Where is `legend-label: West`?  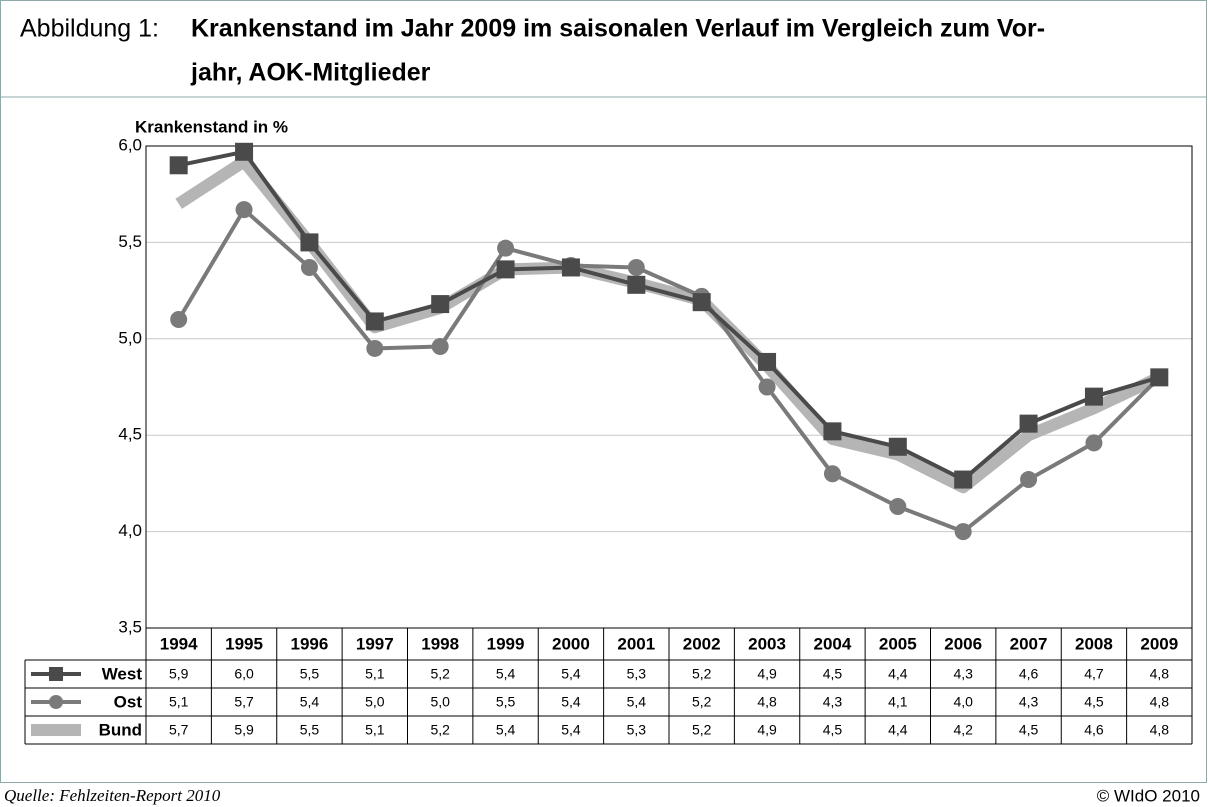
legend-label: West is located at coordinates (122, 673).